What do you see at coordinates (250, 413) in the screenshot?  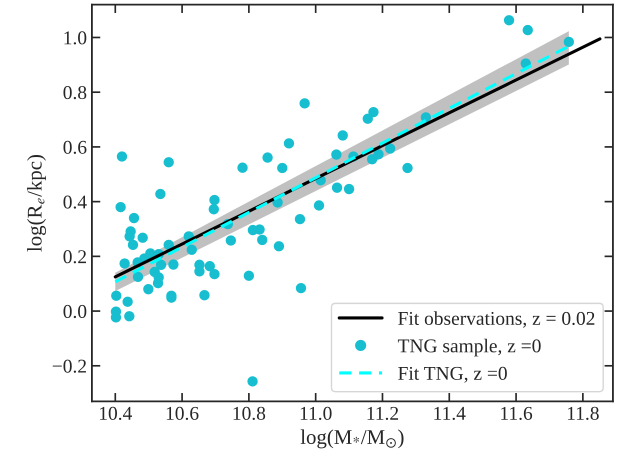 I see `x-tick-label: 10.8` at bounding box center [250, 413].